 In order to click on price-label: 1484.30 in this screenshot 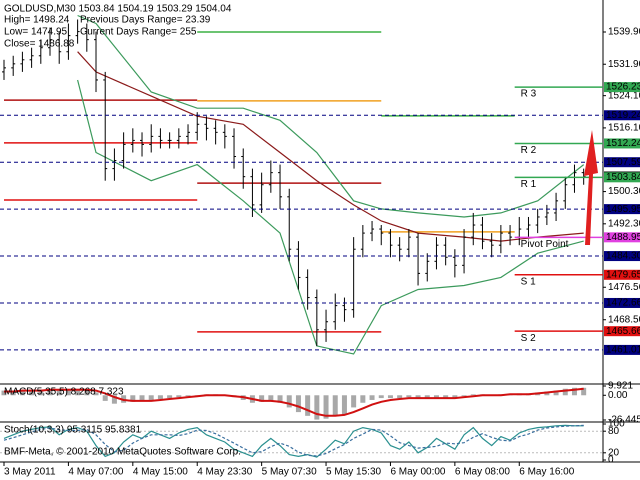, I will do `click(623, 256)`.